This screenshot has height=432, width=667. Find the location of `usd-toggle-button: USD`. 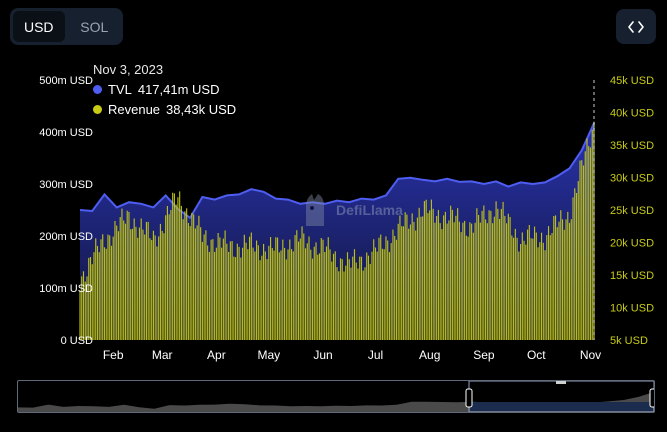

usd-toggle-button: USD is located at coordinates (39, 26).